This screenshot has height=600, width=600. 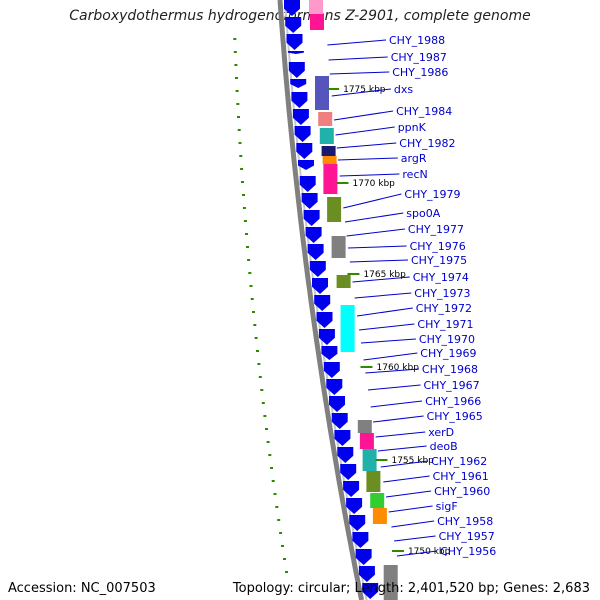 I want to click on gene-label: CHY_1976, so click(x=438, y=246).